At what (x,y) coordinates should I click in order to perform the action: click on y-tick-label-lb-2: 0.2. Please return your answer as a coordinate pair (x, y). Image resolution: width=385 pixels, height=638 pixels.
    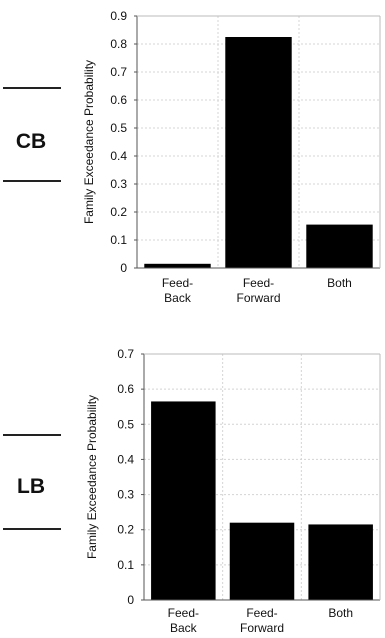
    Looking at the image, I should click on (125, 530).